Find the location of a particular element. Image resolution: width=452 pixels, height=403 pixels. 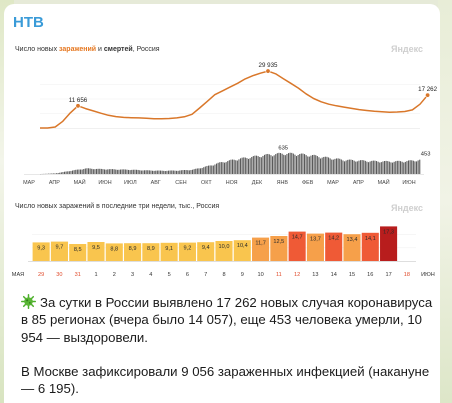

day-label: 3 is located at coordinates (132, 275).